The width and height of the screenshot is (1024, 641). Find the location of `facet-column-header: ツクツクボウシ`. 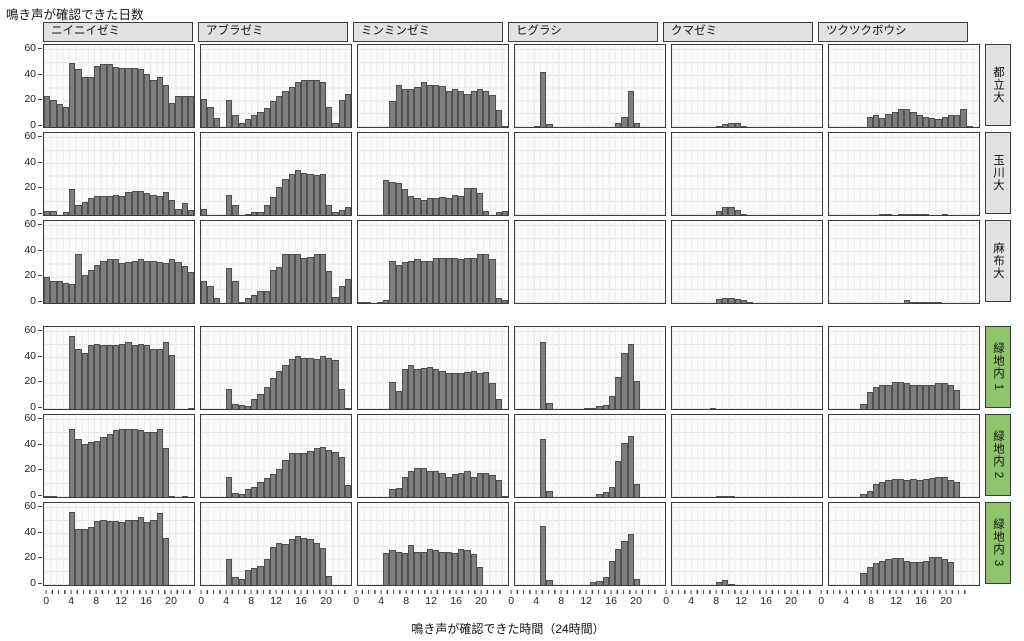

facet-column-header: ツクツクボウシ is located at coordinates (893, 32).